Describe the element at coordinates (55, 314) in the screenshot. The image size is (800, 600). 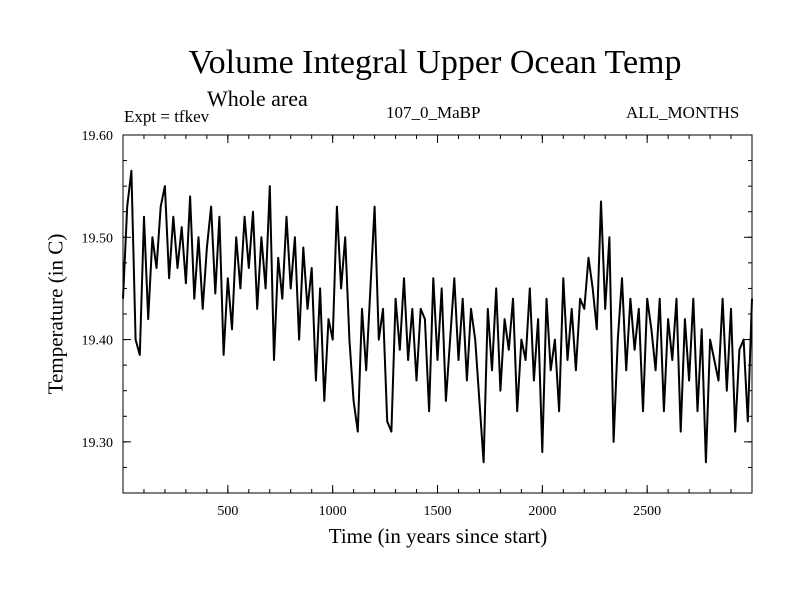
I see `y-axis-label: Temperature (in C)` at that location.